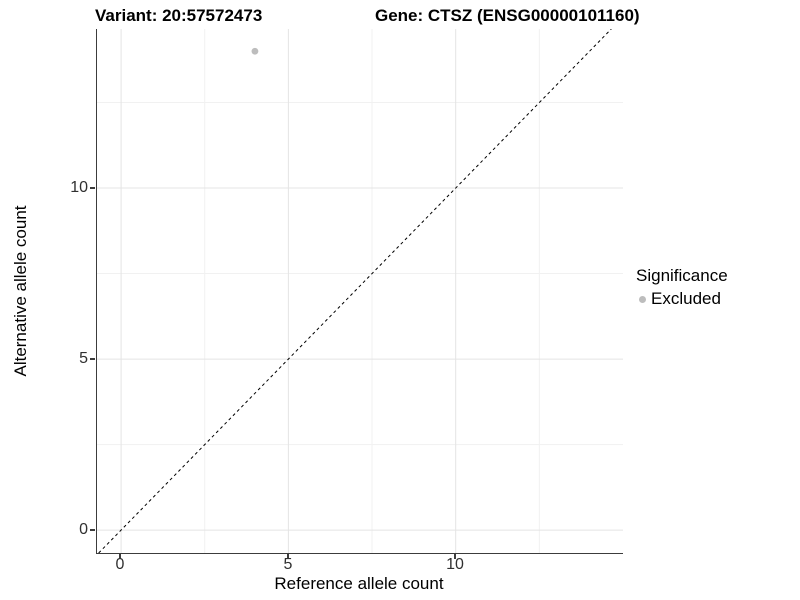 Image resolution: width=800 pixels, height=600 pixels. Describe the element at coordinates (179, 15) in the screenshot. I see `plot-title-variant: Variant: 20:57572473` at that location.